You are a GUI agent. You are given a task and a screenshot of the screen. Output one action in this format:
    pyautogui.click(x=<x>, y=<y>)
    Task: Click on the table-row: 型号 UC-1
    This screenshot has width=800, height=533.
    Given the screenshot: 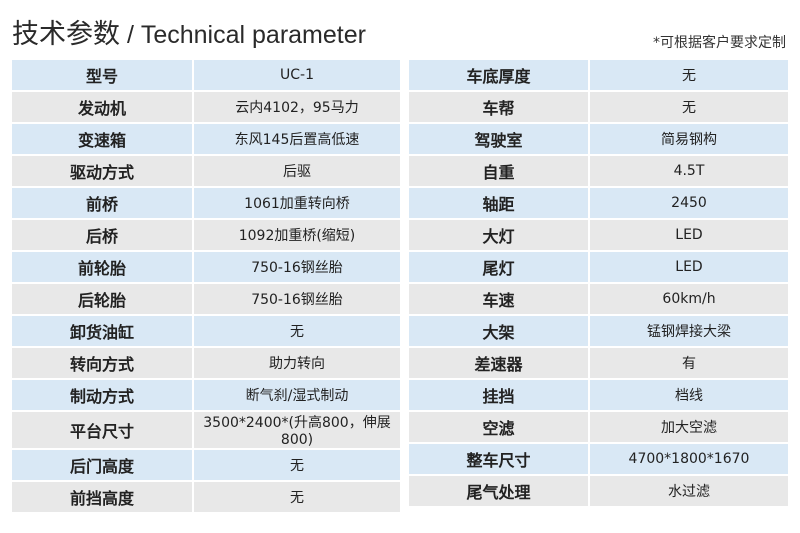 What is the action you would take?
    pyautogui.click(x=206, y=76)
    